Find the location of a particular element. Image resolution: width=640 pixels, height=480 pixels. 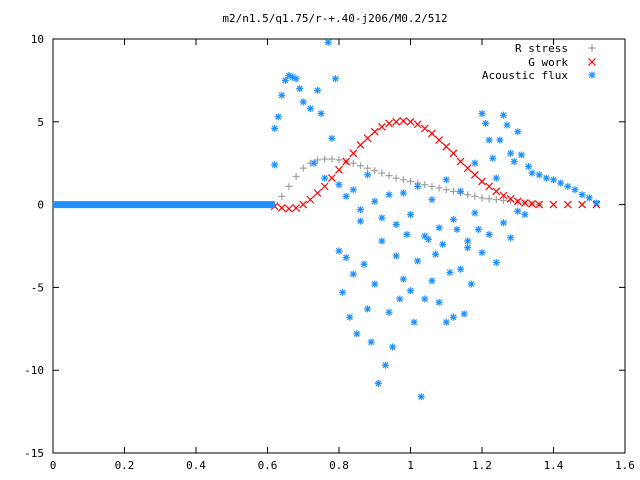

x-tick-label: 0 is located at coordinates (53, 465).